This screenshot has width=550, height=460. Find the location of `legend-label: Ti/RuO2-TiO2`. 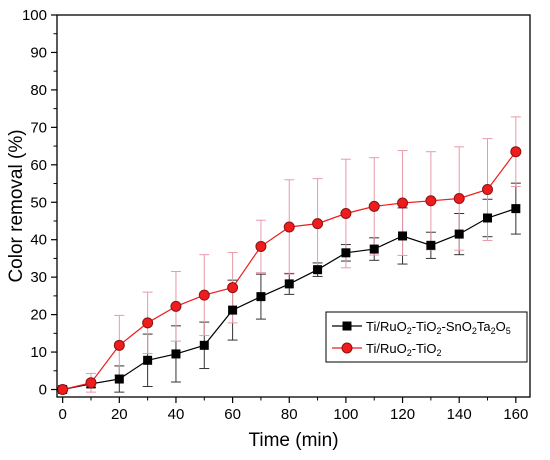

legend-label: Ti/RuO2-TiO2 is located at coordinates (404, 349).